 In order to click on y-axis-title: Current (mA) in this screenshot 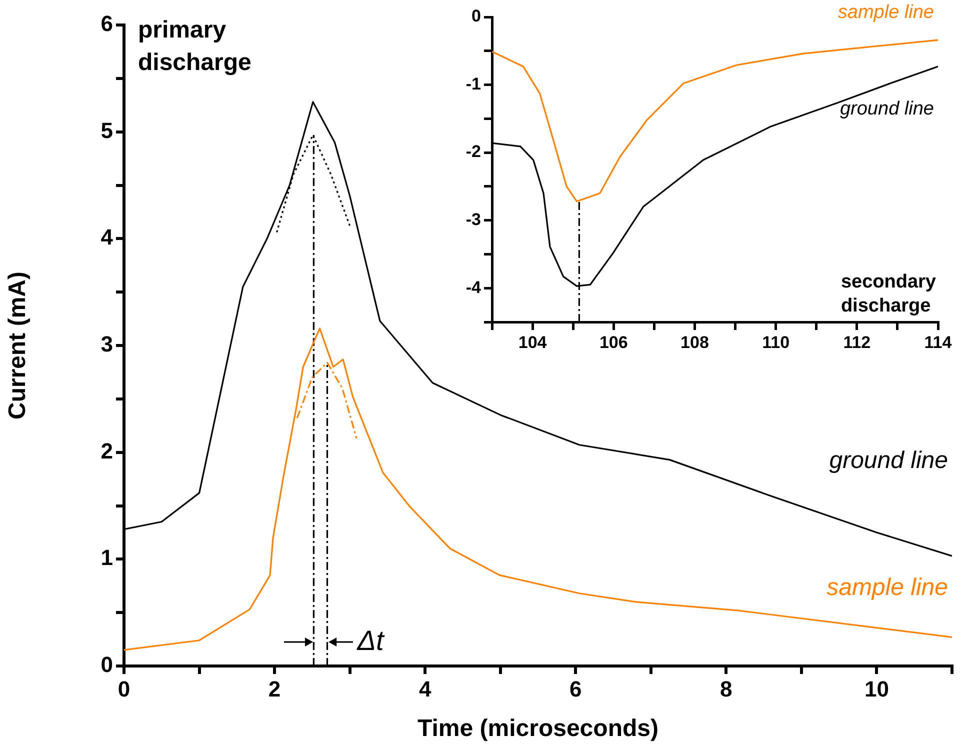, I will do `click(18, 346)`.